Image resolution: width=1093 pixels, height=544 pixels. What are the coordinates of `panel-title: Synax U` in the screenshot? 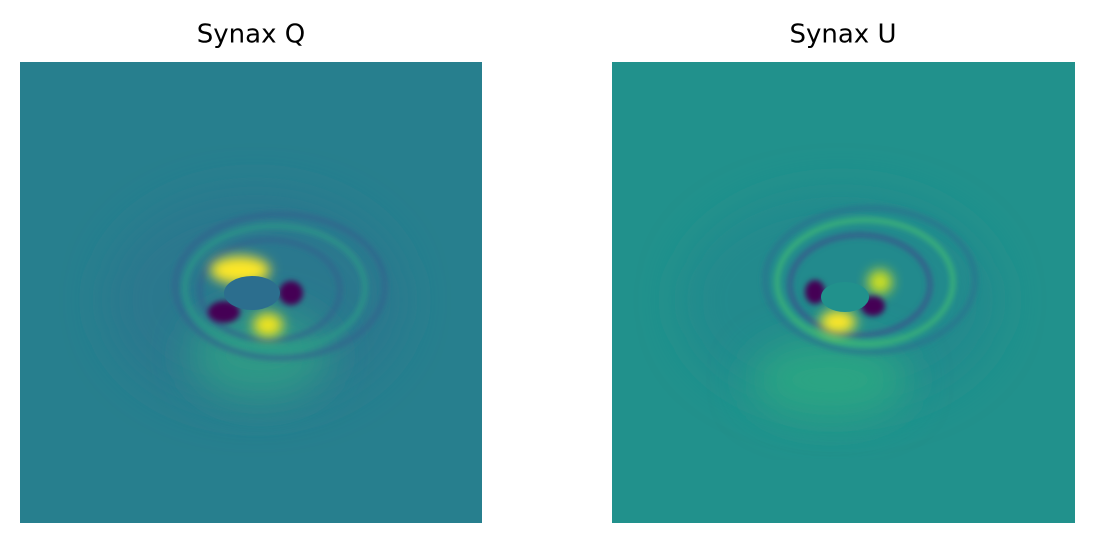 It's located at (843, 35).